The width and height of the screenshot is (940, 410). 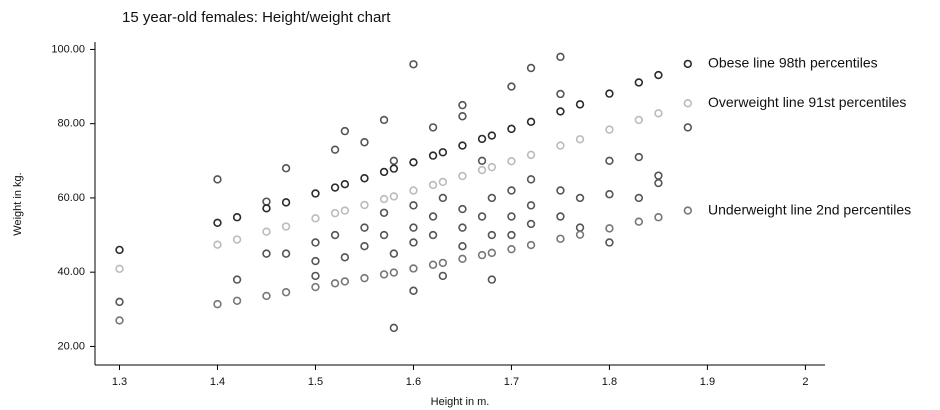 What do you see at coordinates (707, 382) in the screenshot?
I see `x-tick-label: 1.9` at bounding box center [707, 382].